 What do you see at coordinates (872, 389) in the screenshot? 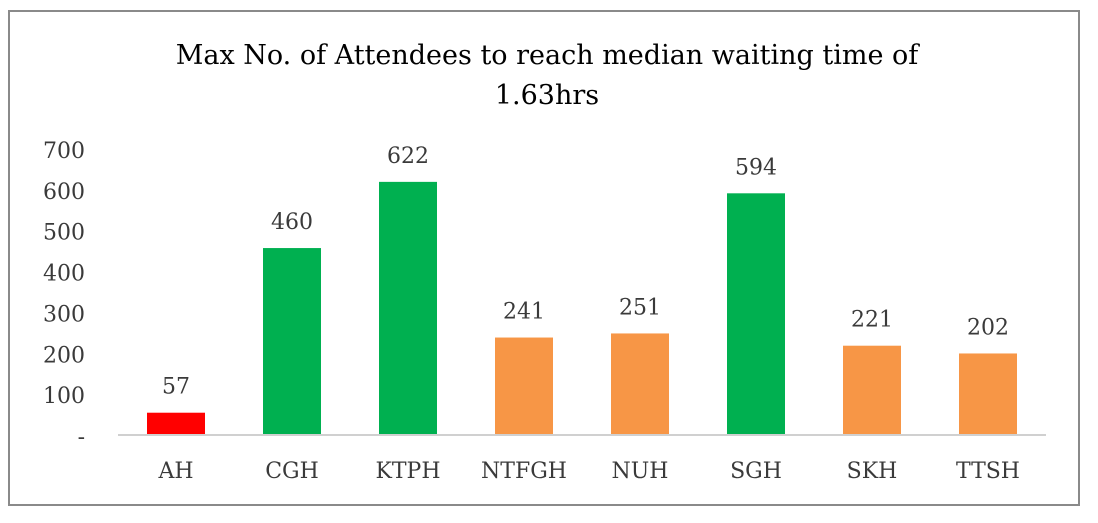
I see `bar-skh` at bounding box center [872, 389].